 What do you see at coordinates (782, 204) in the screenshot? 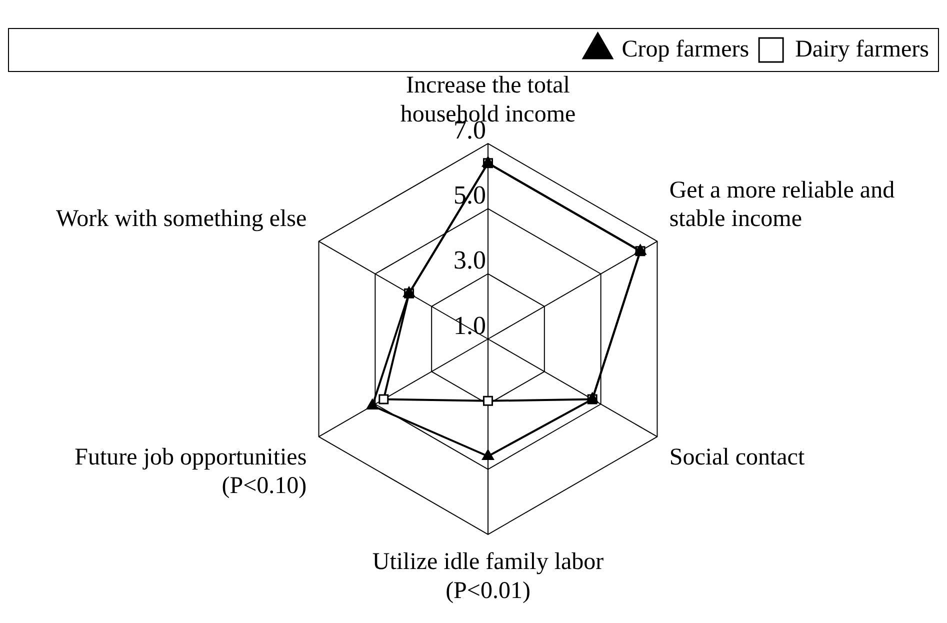
I see `spoke-label: Get a more reliable and stable income` at bounding box center [782, 204].